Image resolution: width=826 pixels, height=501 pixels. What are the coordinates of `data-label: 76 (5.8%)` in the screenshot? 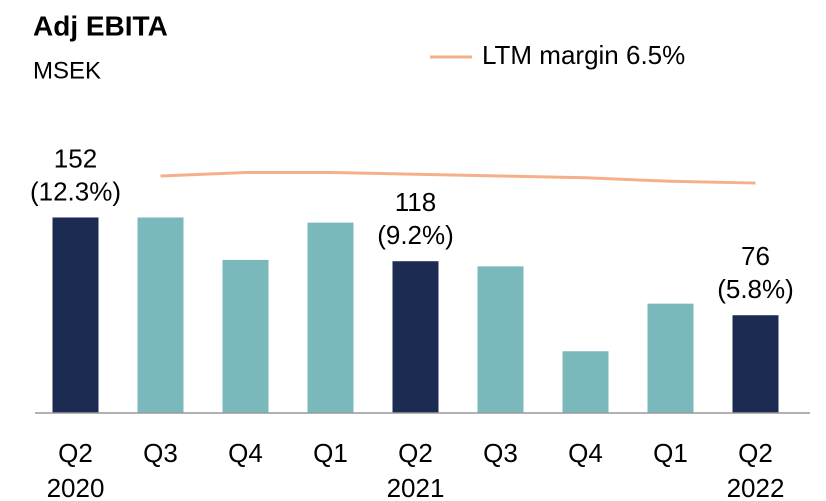 It's located at (755, 272).